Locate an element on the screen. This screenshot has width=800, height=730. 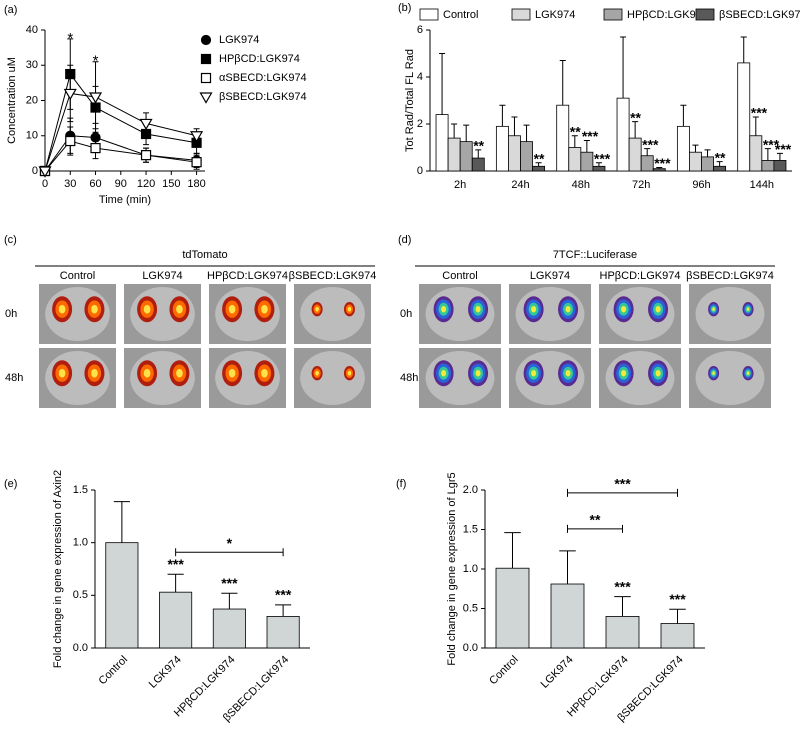
panel-label: (e) is located at coordinates (10, 484).